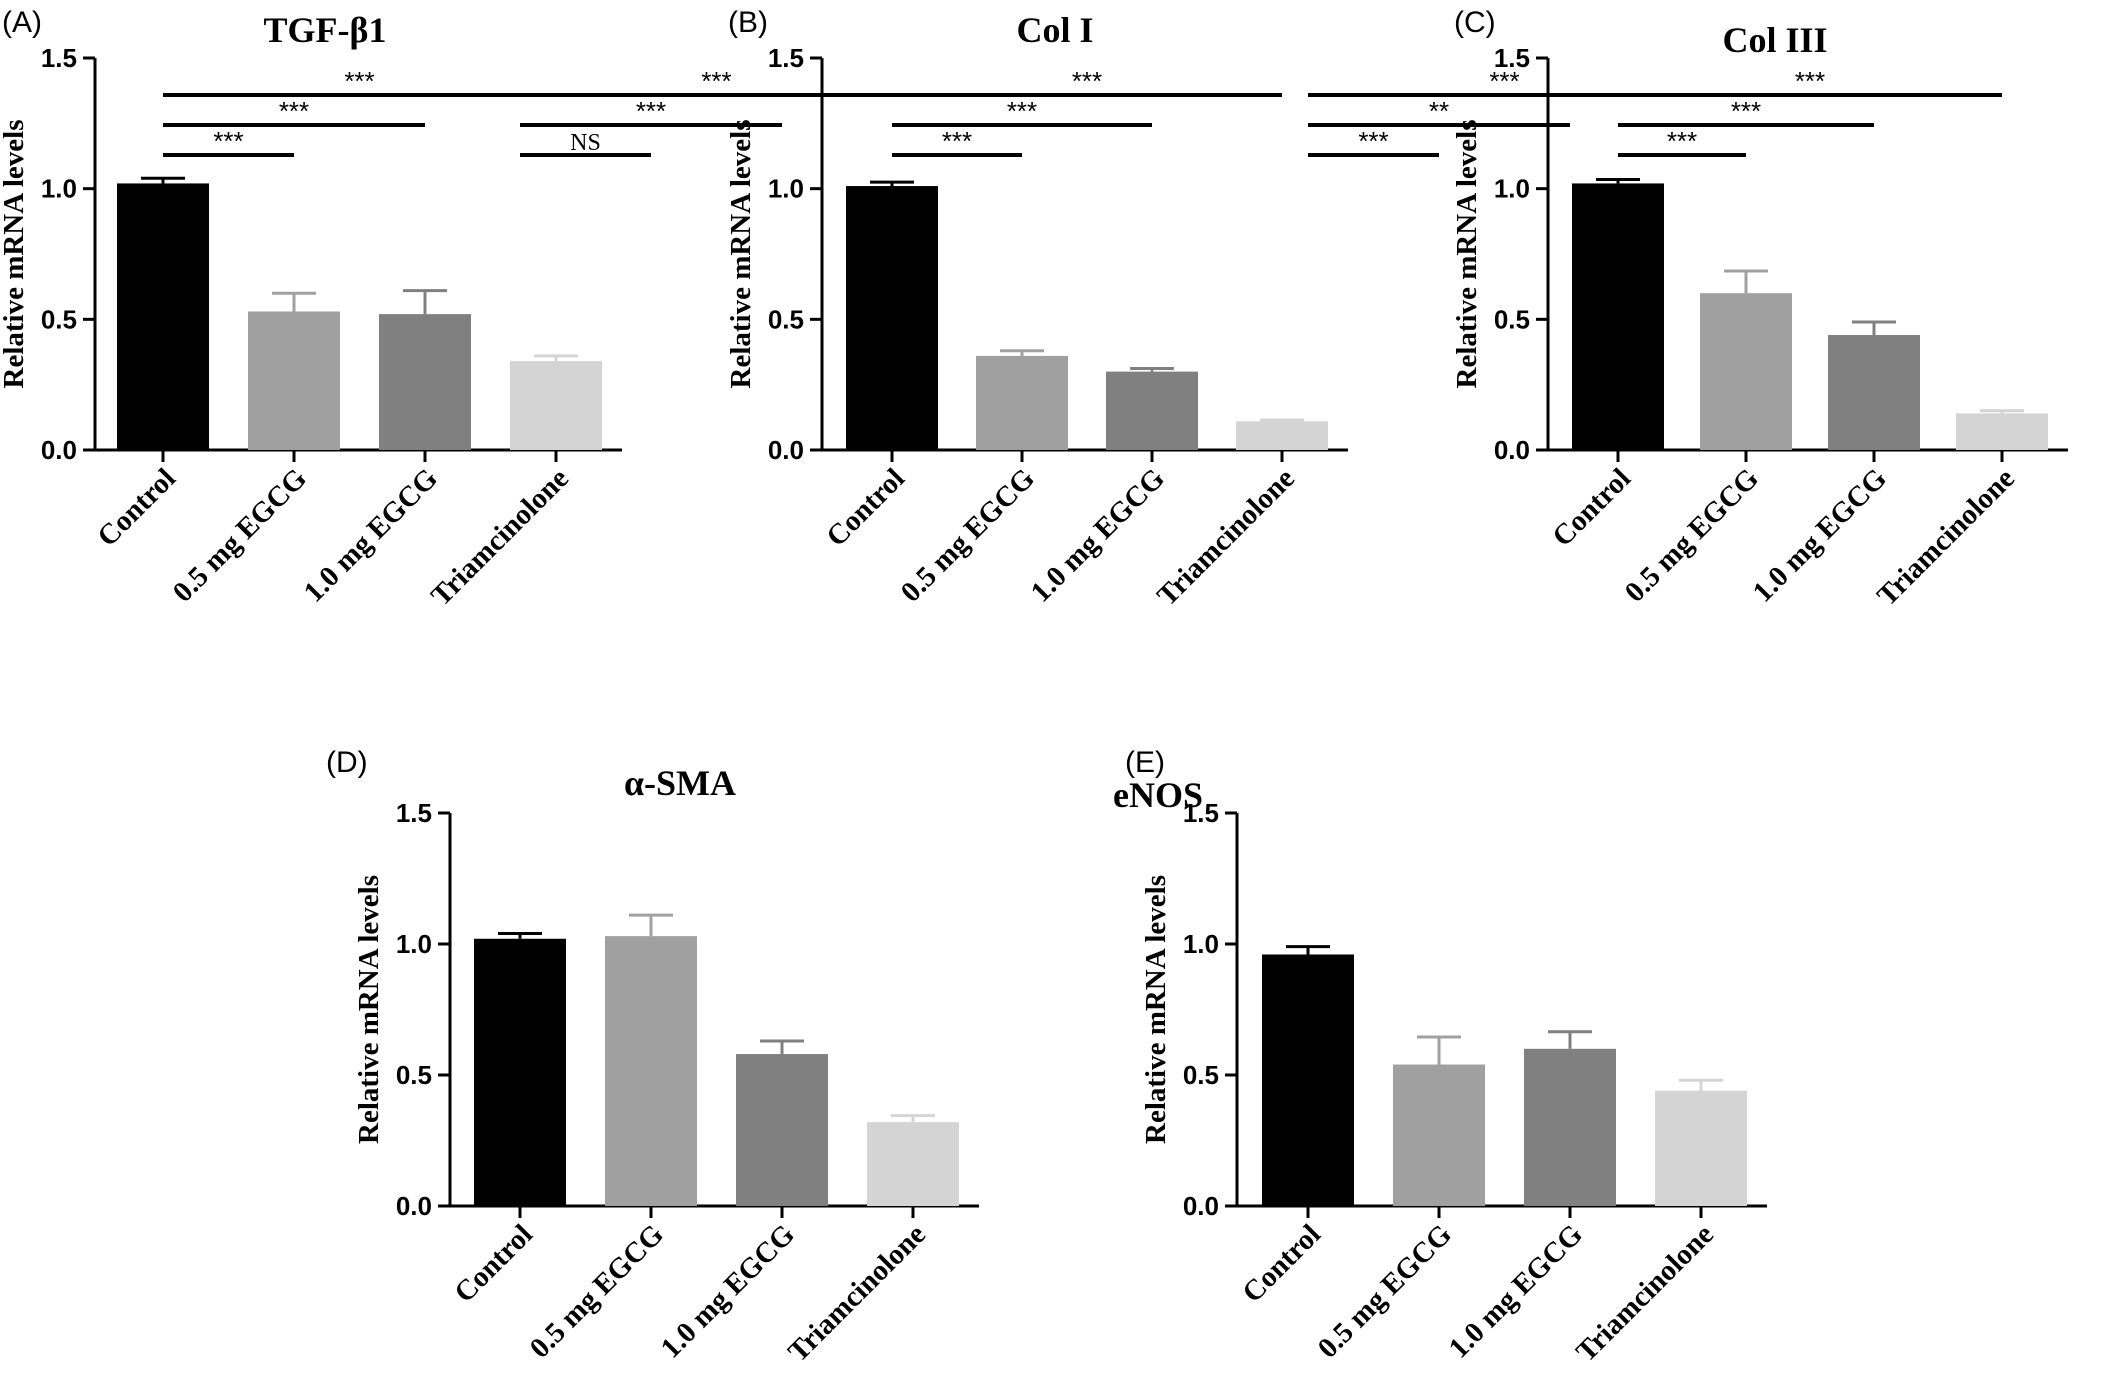  What do you see at coordinates (1439, 111) in the screenshot?
I see `significance-label: **` at bounding box center [1439, 111].